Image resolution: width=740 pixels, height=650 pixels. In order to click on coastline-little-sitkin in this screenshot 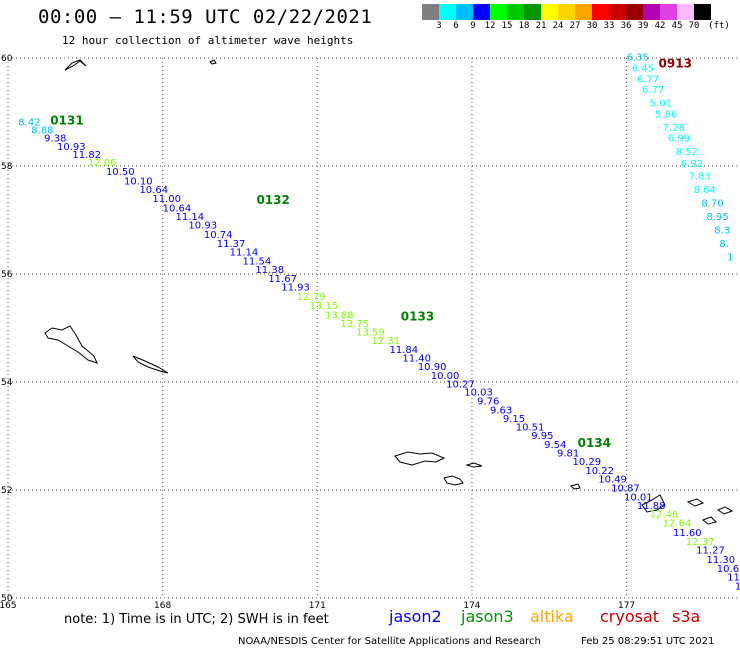, I will do `click(453, 480)`.